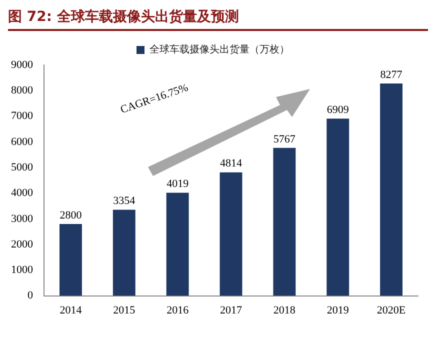  I want to click on y-tick-label: 0, so click(31, 296).